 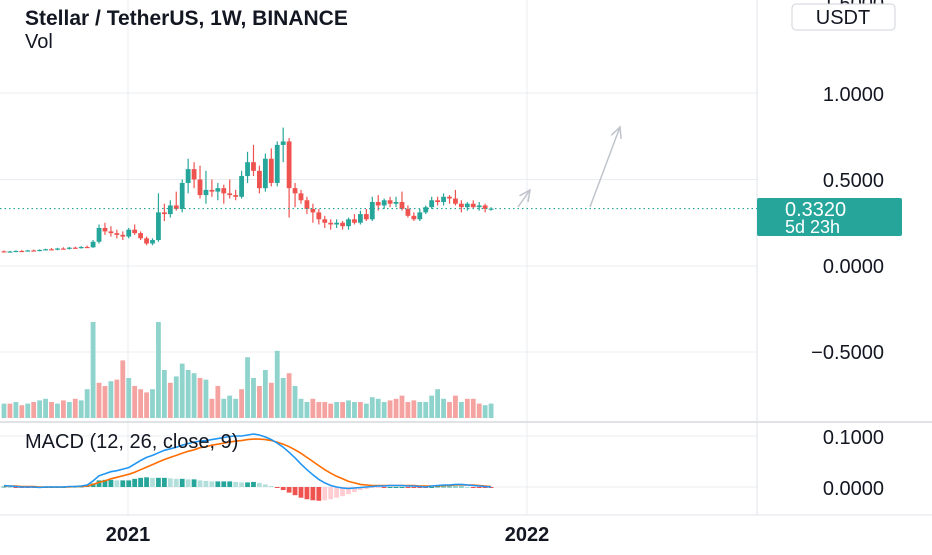 What do you see at coordinates (843, 17) in the screenshot?
I see `currency-button: USDT` at bounding box center [843, 17].